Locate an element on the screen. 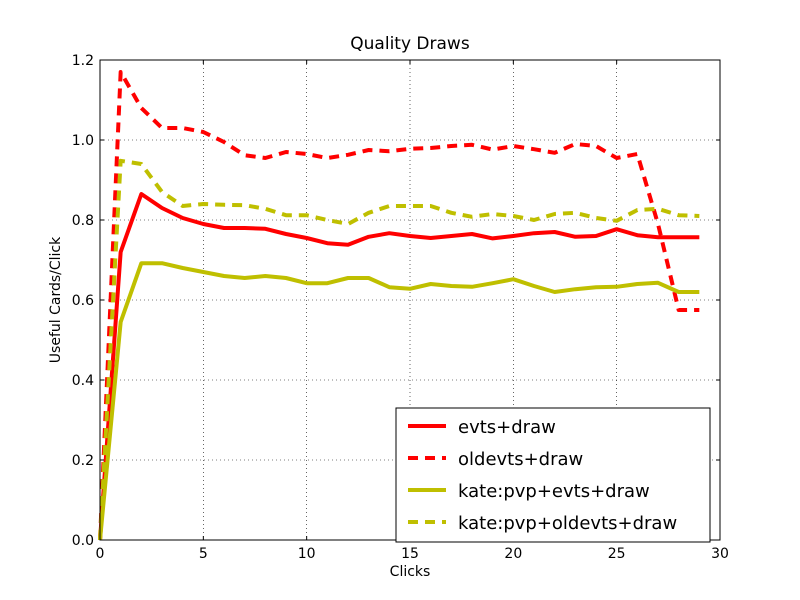 Image resolution: width=800 pixels, height=600 pixels. y-tick-label: 0.2 is located at coordinates (83, 461).